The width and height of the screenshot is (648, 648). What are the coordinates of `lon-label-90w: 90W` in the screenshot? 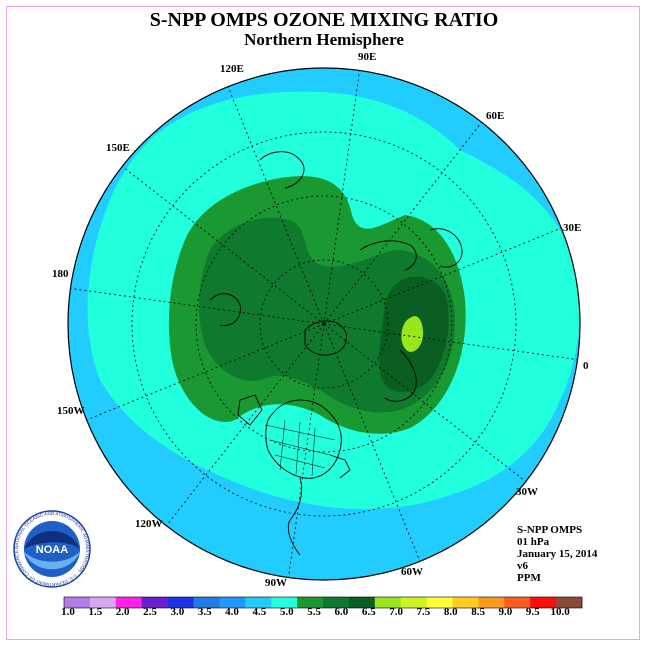 It's located at (276, 583).